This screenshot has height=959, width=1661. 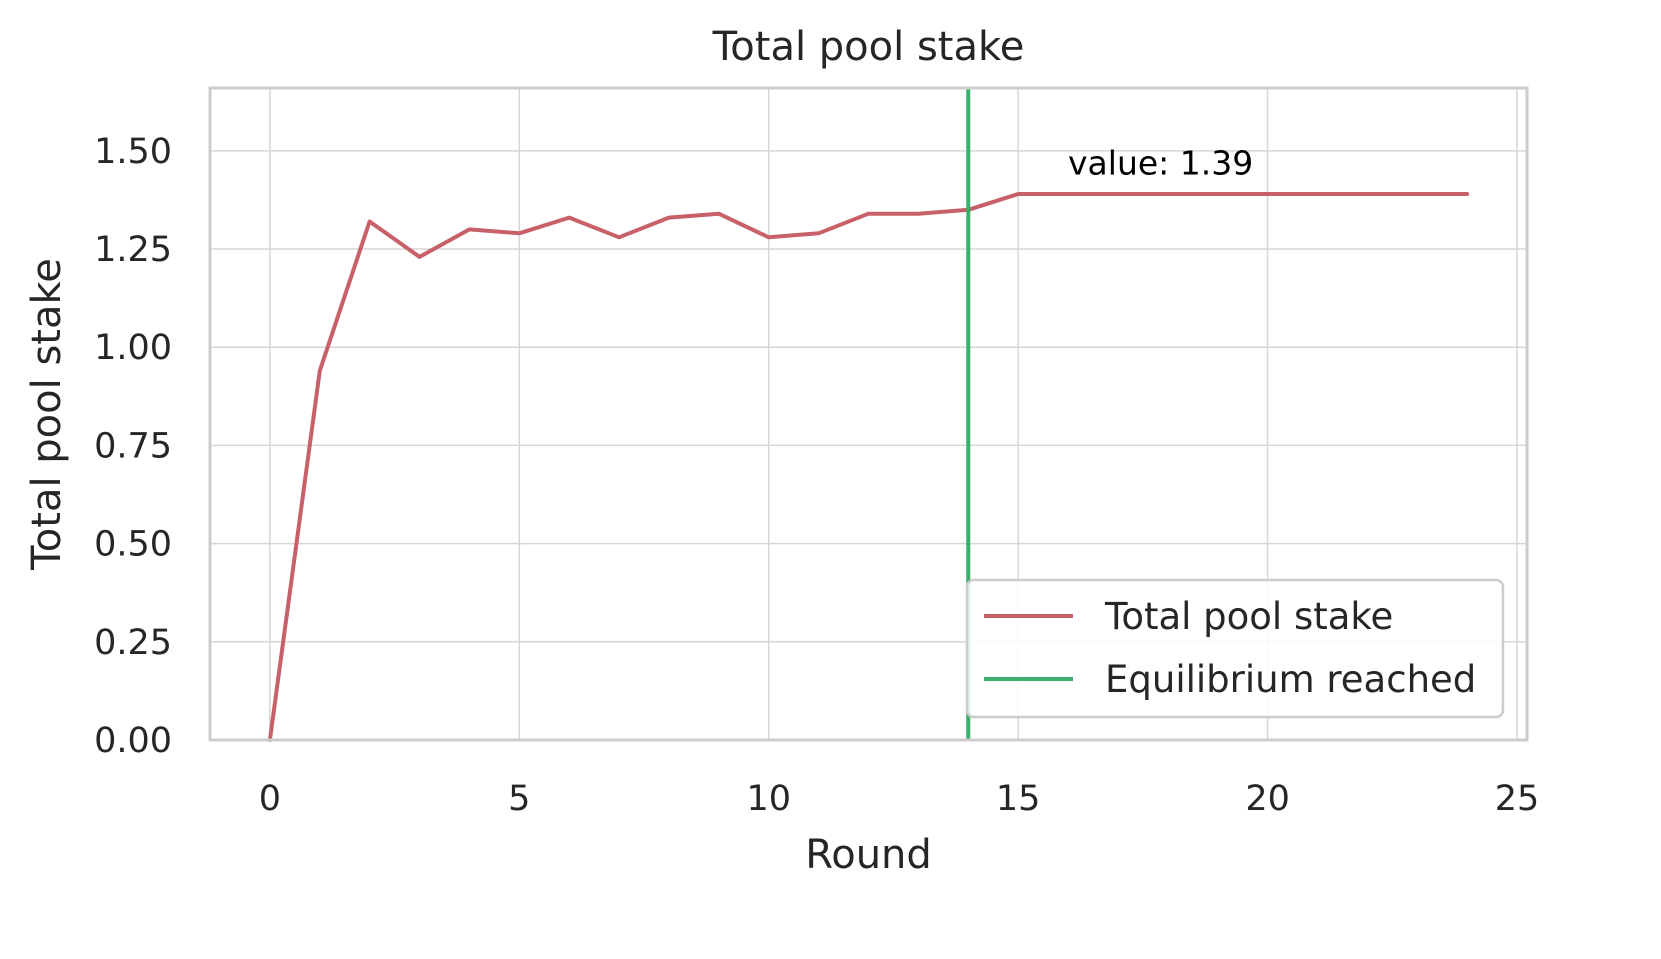 What do you see at coordinates (1018, 799) in the screenshot?
I see `x-tick-label: 15` at bounding box center [1018, 799].